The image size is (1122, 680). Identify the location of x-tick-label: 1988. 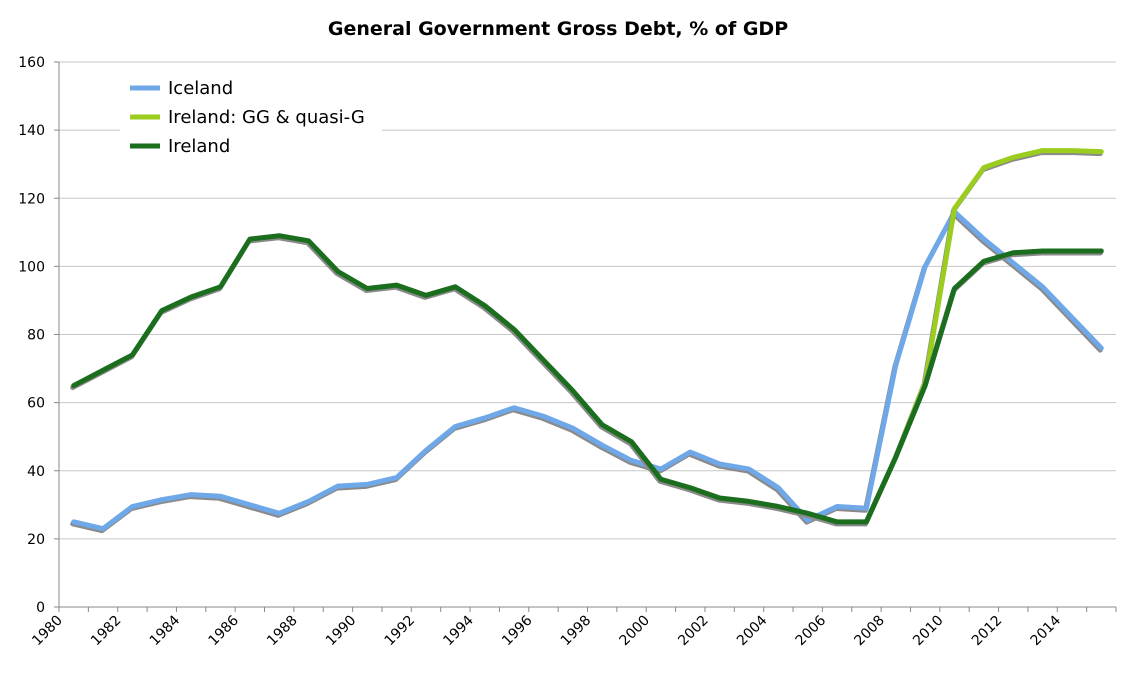
(282, 631).